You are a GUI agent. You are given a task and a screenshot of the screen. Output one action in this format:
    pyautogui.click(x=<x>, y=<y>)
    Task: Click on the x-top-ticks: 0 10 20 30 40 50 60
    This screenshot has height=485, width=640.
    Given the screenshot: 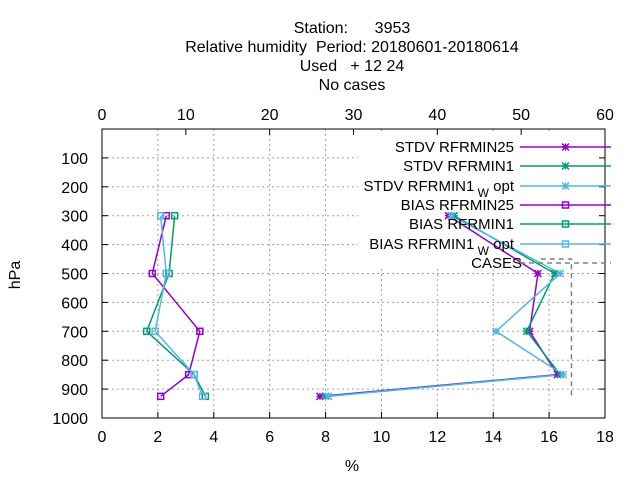 What is the action you would take?
    pyautogui.click(x=356, y=121)
    